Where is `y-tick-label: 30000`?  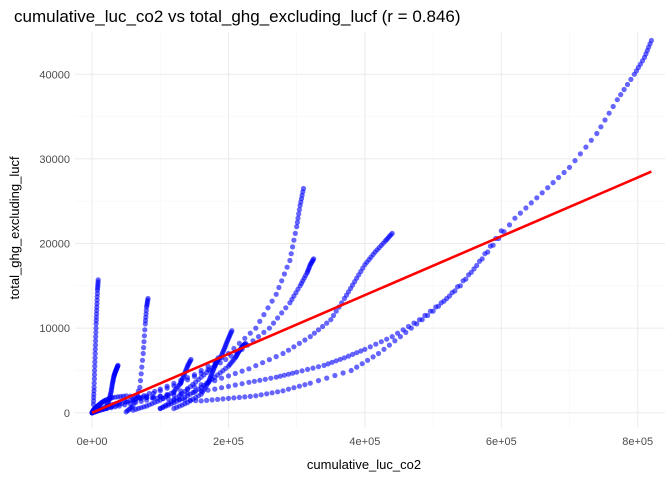
y-tick-label: 30000 is located at coordinates (54, 160).